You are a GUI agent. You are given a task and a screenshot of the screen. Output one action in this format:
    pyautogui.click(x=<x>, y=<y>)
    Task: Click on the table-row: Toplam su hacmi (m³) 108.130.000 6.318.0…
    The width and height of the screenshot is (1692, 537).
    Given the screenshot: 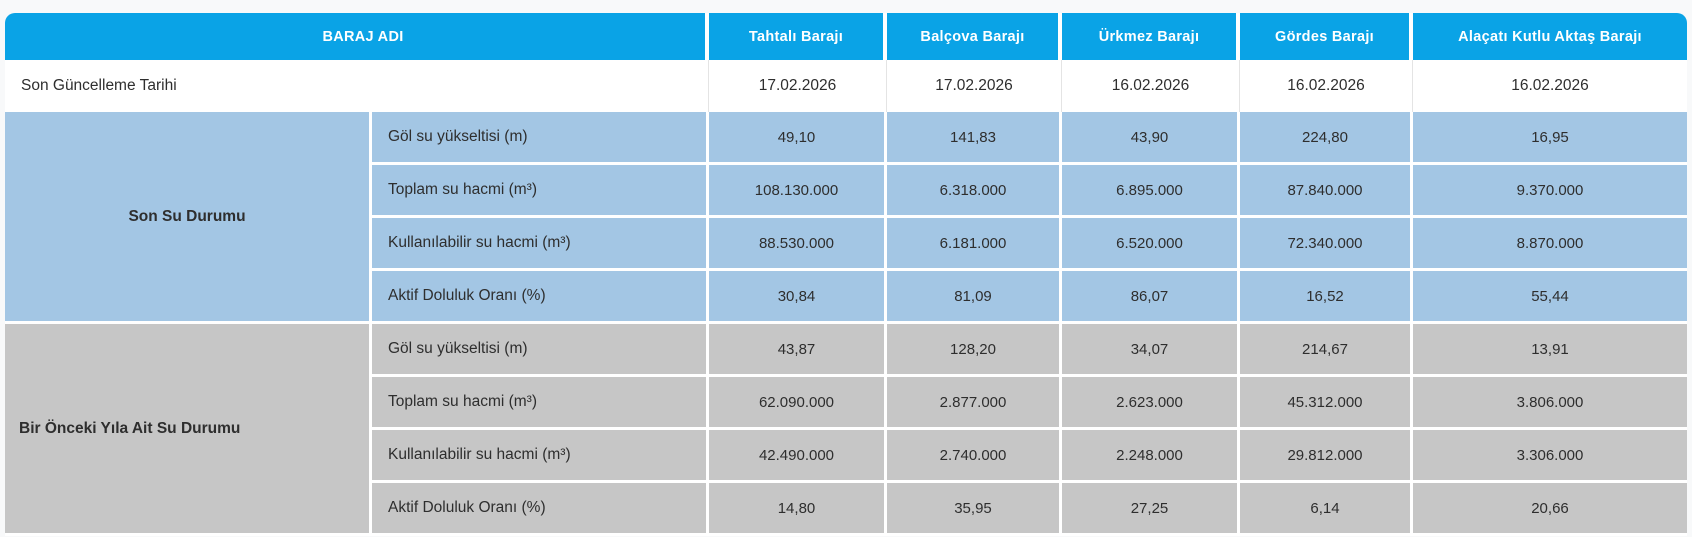 What is the action you would take?
    pyautogui.click(x=846, y=191)
    